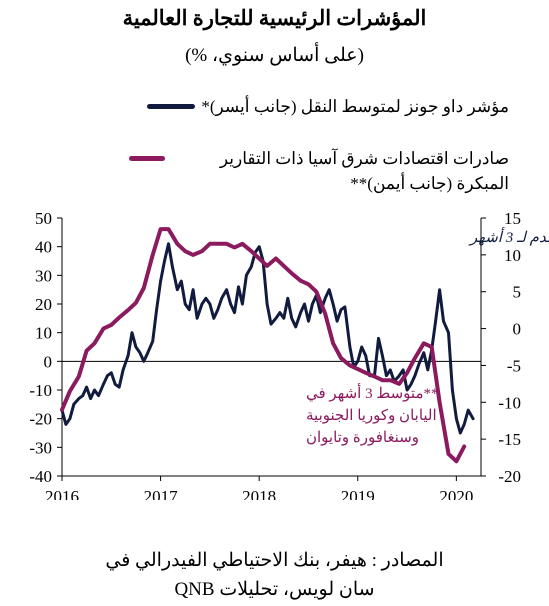 The image size is (549, 606). Describe the element at coordinates (514, 365) in the screenshot. I see `y-right-tick-label: -5` at that location.